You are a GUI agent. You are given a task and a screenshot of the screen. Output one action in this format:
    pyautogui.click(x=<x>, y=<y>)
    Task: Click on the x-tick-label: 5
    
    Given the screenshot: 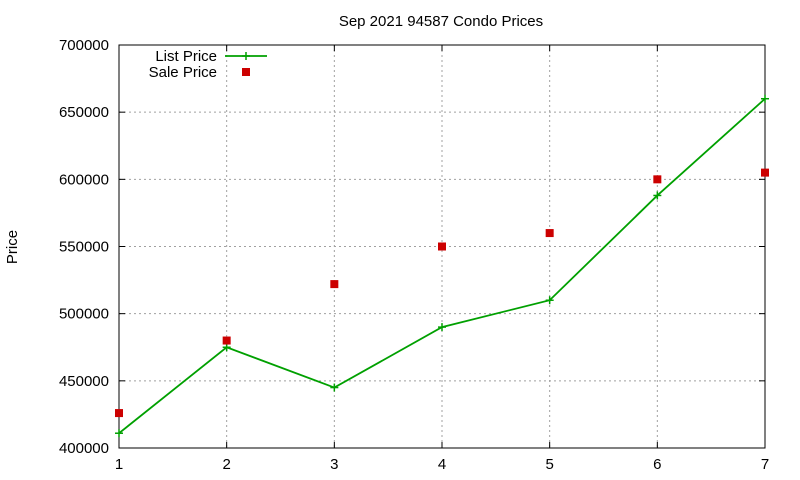 What is the action you would take?
    pyautogui.click(x=549, y=464)
    